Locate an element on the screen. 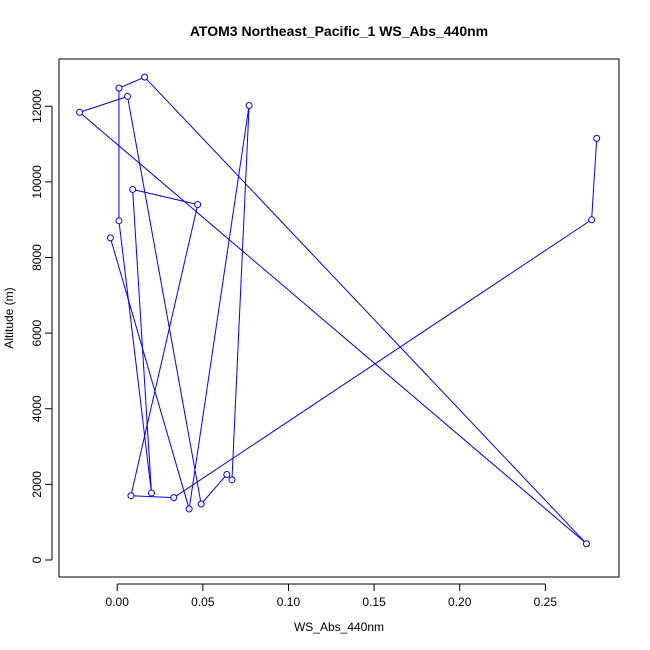 The height and width of the screenshot is (650, 650). y-axis-title: Altitude (m) is located at coordinates (9, 317).